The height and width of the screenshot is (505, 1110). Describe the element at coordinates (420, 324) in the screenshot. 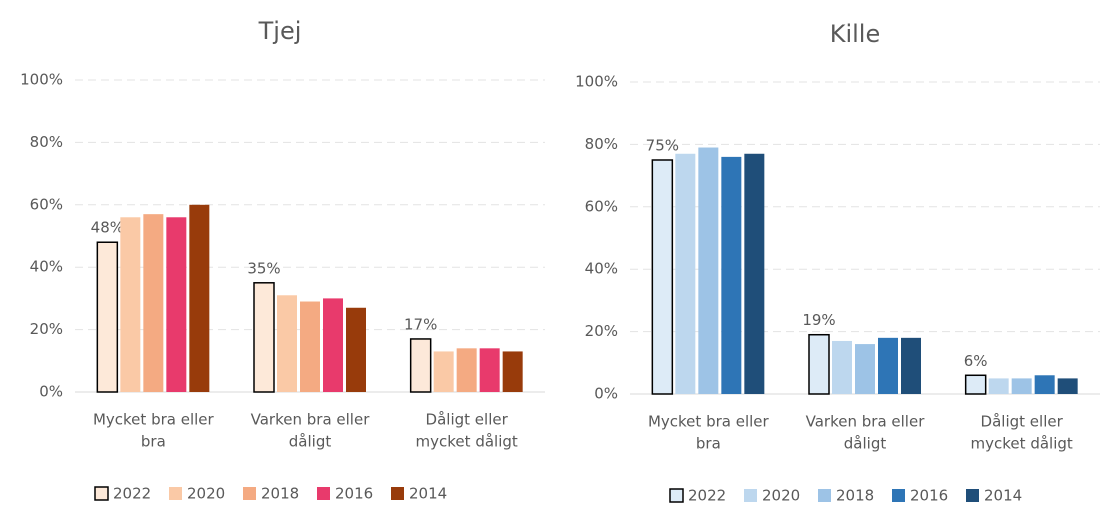

I see `value-label: 17%` at that location.